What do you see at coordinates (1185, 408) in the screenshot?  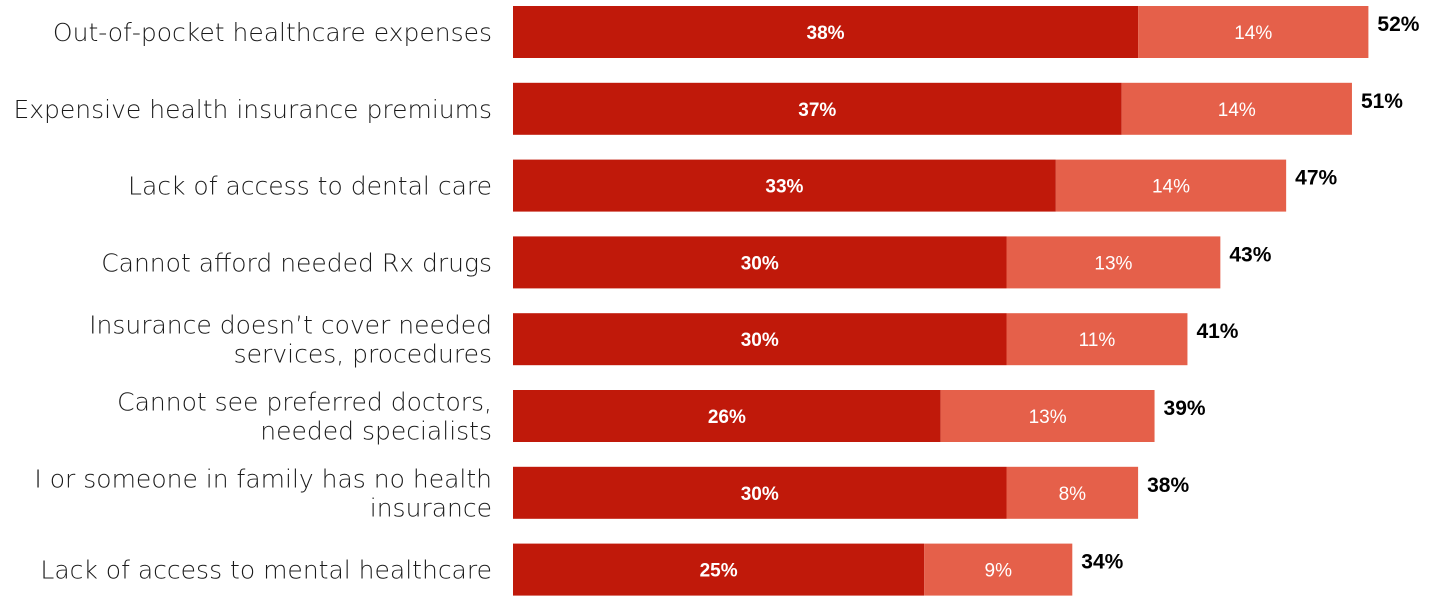 I see `total-value-label: 39%` at bounding box center [1185, 408].